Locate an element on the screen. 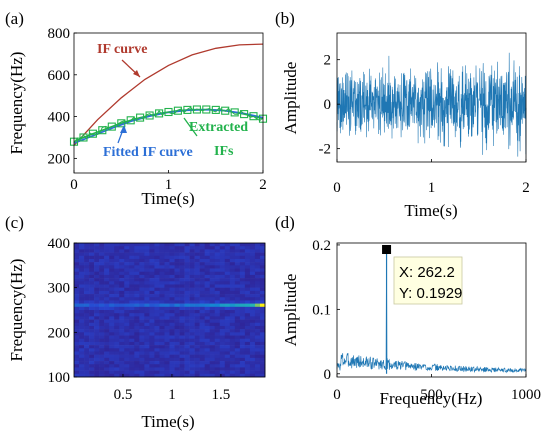 The height and width of the screenshot is (440, 550). datatip-box is located at coordinates (428, 280).